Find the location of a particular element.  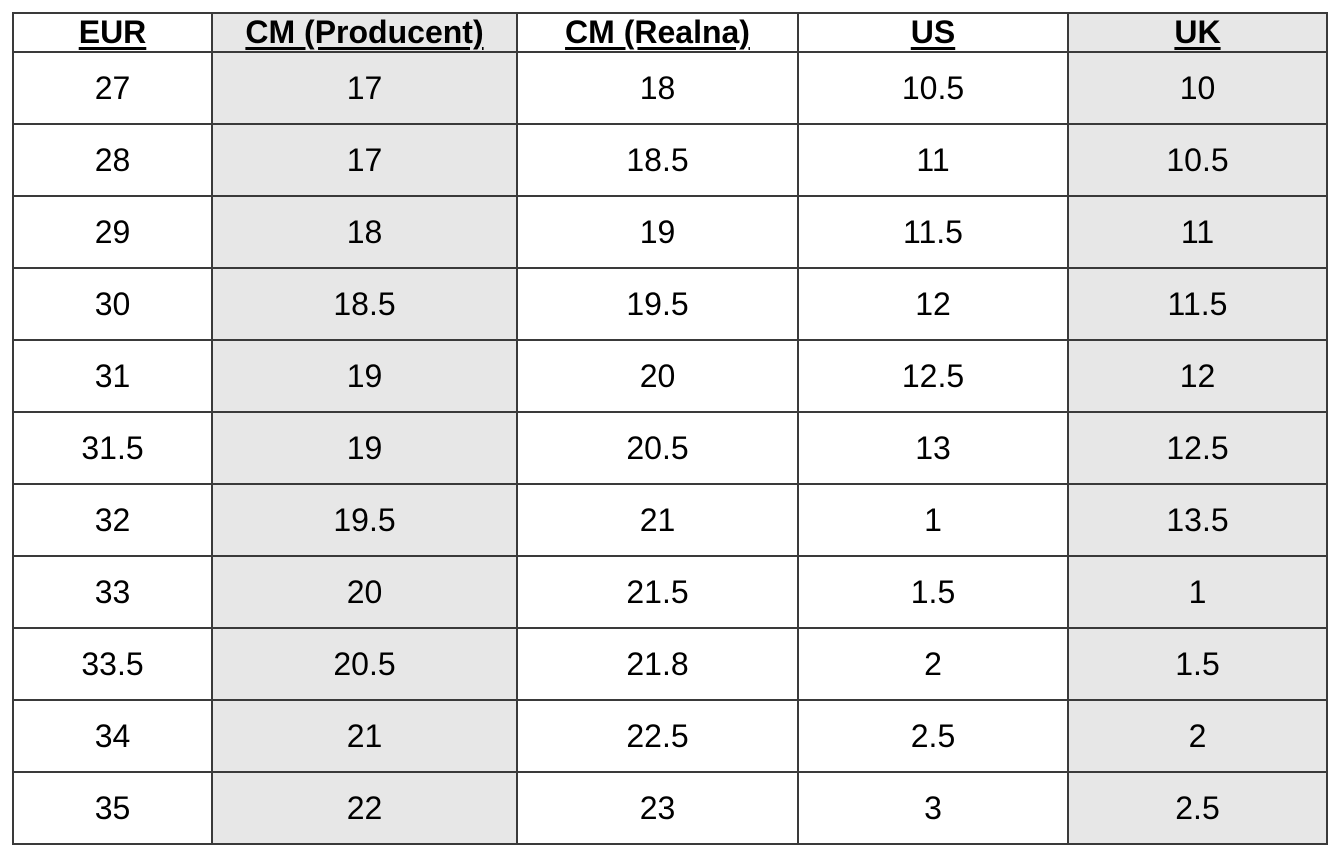

cell-uk: 10.5 is located at coordinates (1197, 160).